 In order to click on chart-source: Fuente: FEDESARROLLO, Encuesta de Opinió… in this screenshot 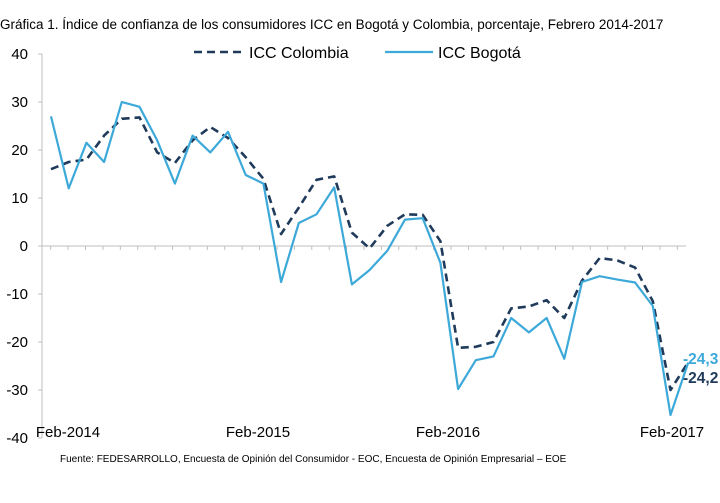, I will do `click(313, 459)`.